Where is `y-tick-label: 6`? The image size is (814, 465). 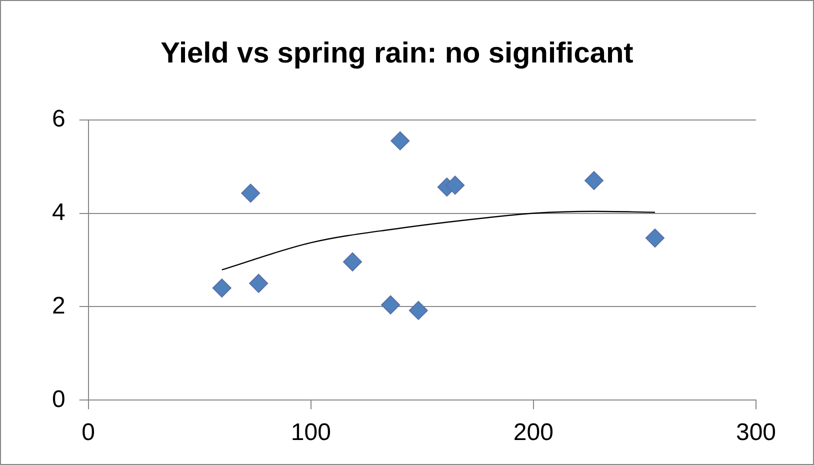
y-tick-label: 6 is located at coordinates (59, 118).